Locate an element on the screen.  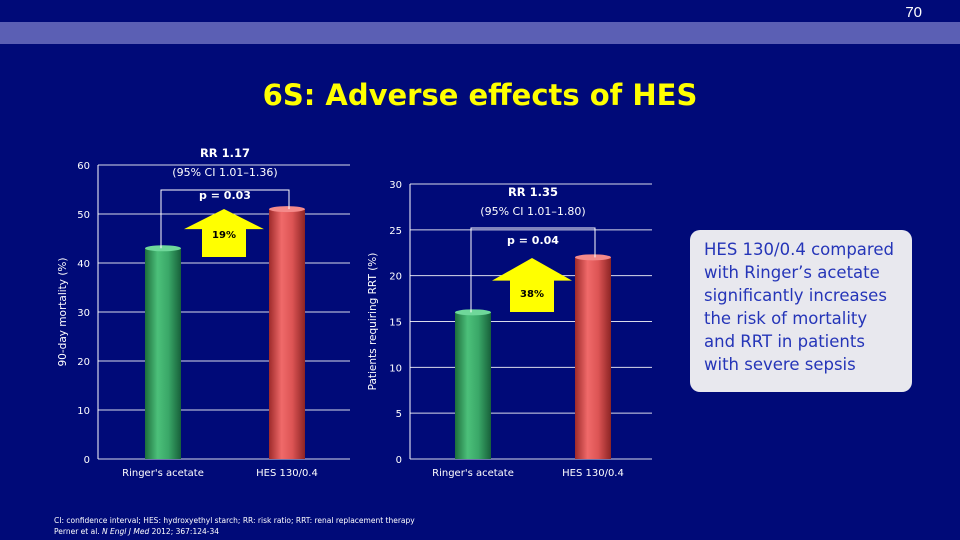
y-tick-label: 5 is located at coordinates (399, 414).